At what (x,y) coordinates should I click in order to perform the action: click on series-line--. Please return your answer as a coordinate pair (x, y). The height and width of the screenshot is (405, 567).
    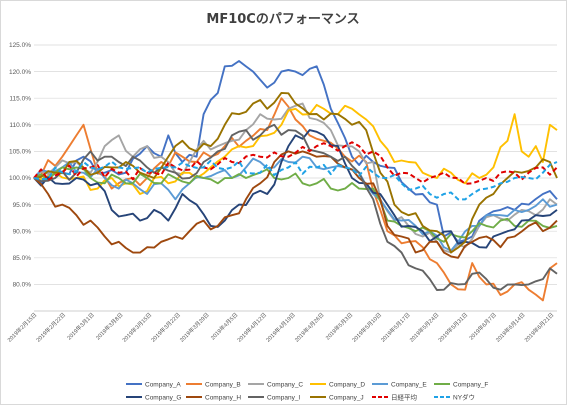
    Looking at the image, I should click on (295, 163).